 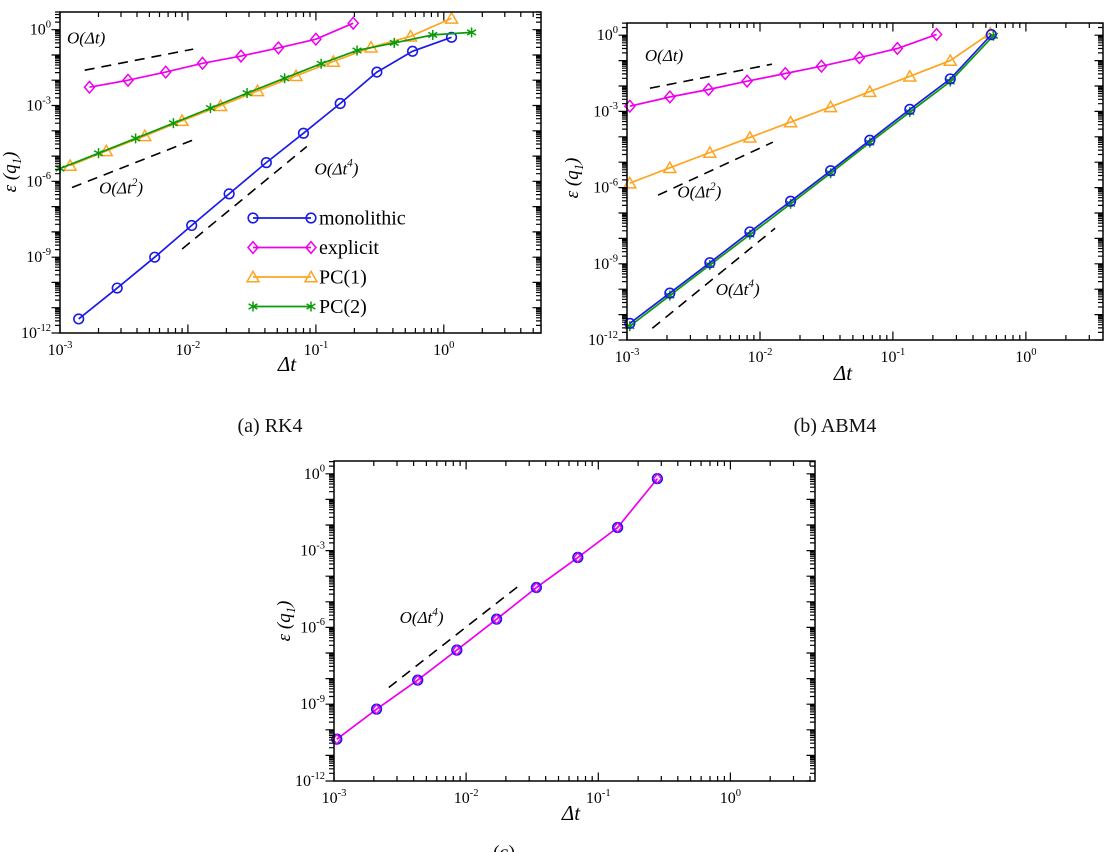 What do you see at coordinates (574, 178) in the screenshot?
I see `plot-b-ylabel: ε (q1)` at bounding box center [574, 178].